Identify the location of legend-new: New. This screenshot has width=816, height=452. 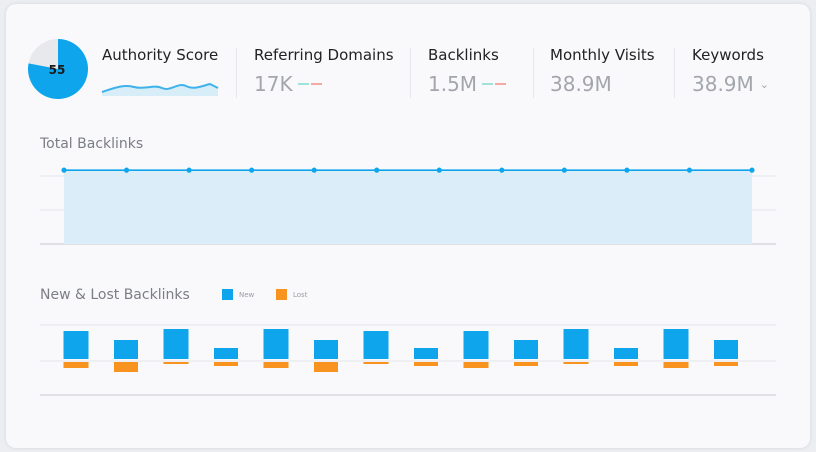
(238, 294).